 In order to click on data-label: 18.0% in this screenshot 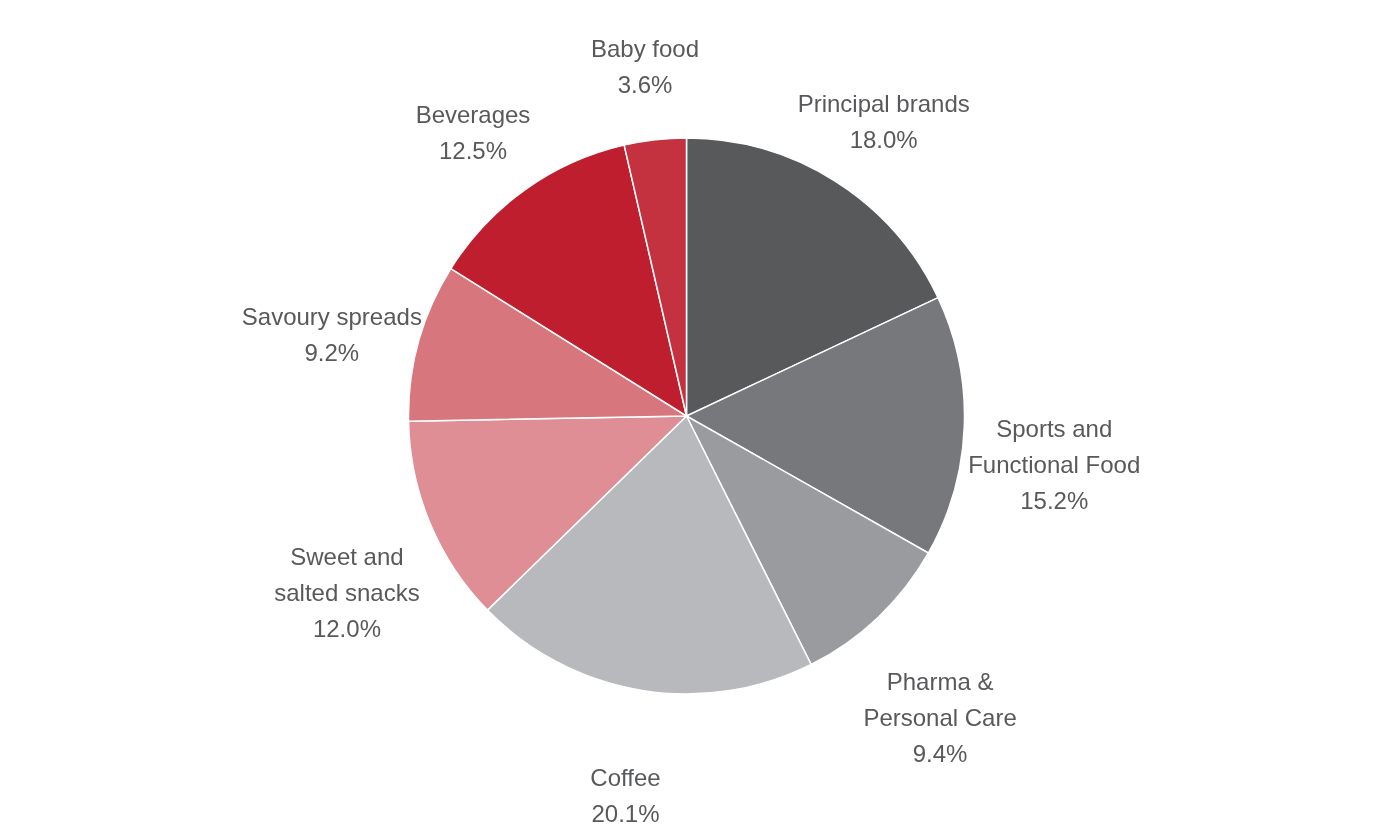, I will do `click(883, 140)`.